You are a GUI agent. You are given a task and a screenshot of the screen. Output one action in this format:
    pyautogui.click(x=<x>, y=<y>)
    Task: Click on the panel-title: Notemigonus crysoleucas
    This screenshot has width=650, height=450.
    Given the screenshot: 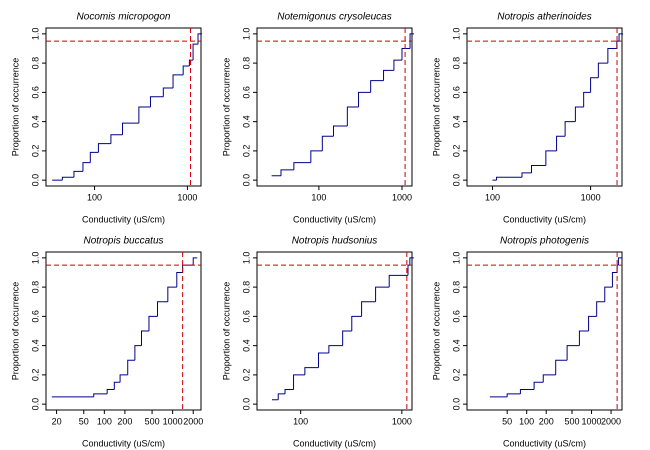 What is the action you would take?
    pyautogui.click(x=334, y=17)
    